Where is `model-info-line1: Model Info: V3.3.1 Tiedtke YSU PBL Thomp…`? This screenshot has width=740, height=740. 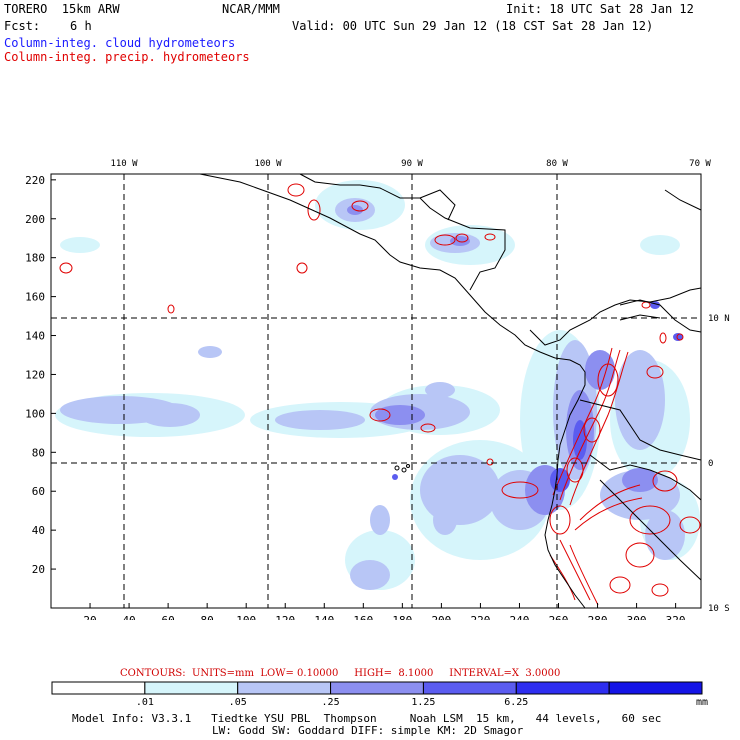 model-info-line1: Model Info: V3.3.1 Tiedtke YSU PBL Thomp… is located at coordinates (367, 718).